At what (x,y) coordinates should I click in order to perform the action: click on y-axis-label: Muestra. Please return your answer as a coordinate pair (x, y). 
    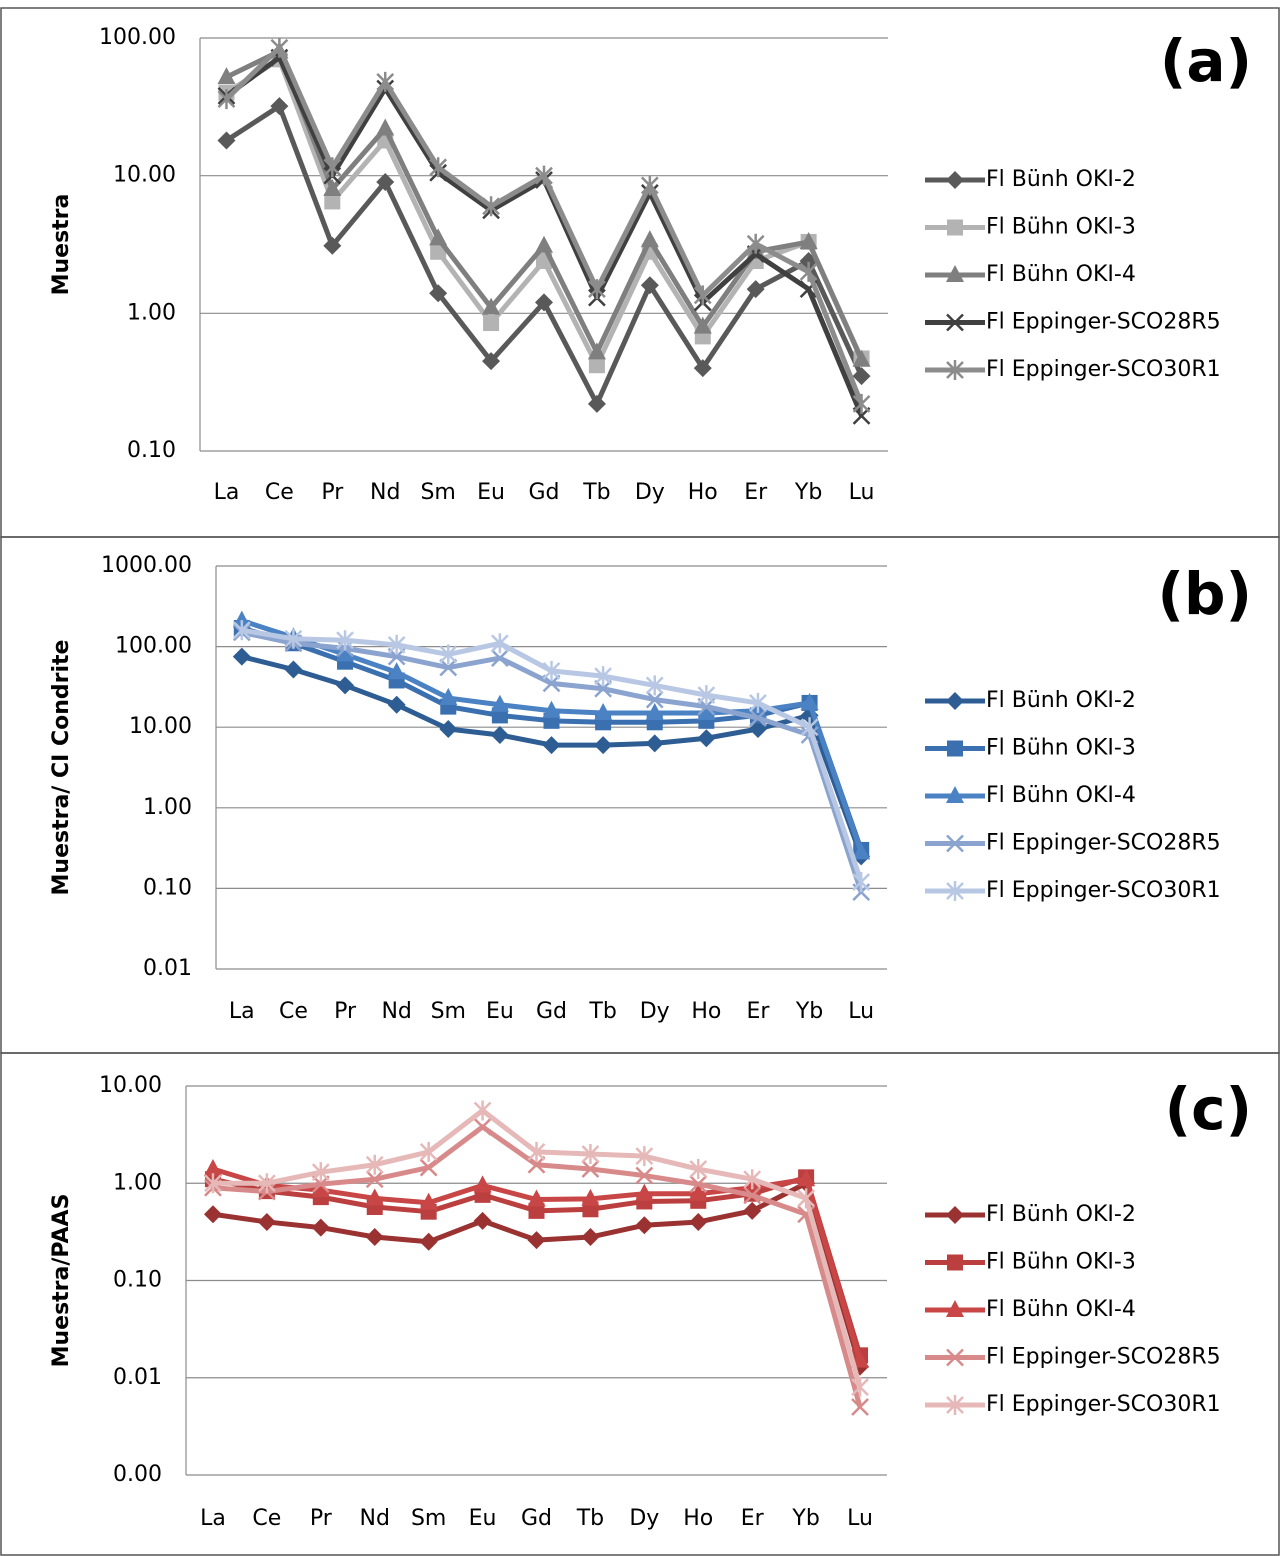
    Looking at the image, I should click on (61, 245).